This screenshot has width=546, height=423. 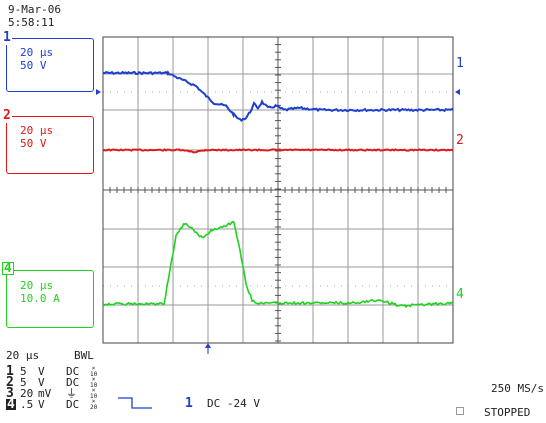 I want to click on channel-4-number: 4, so click(x=8, y=268).